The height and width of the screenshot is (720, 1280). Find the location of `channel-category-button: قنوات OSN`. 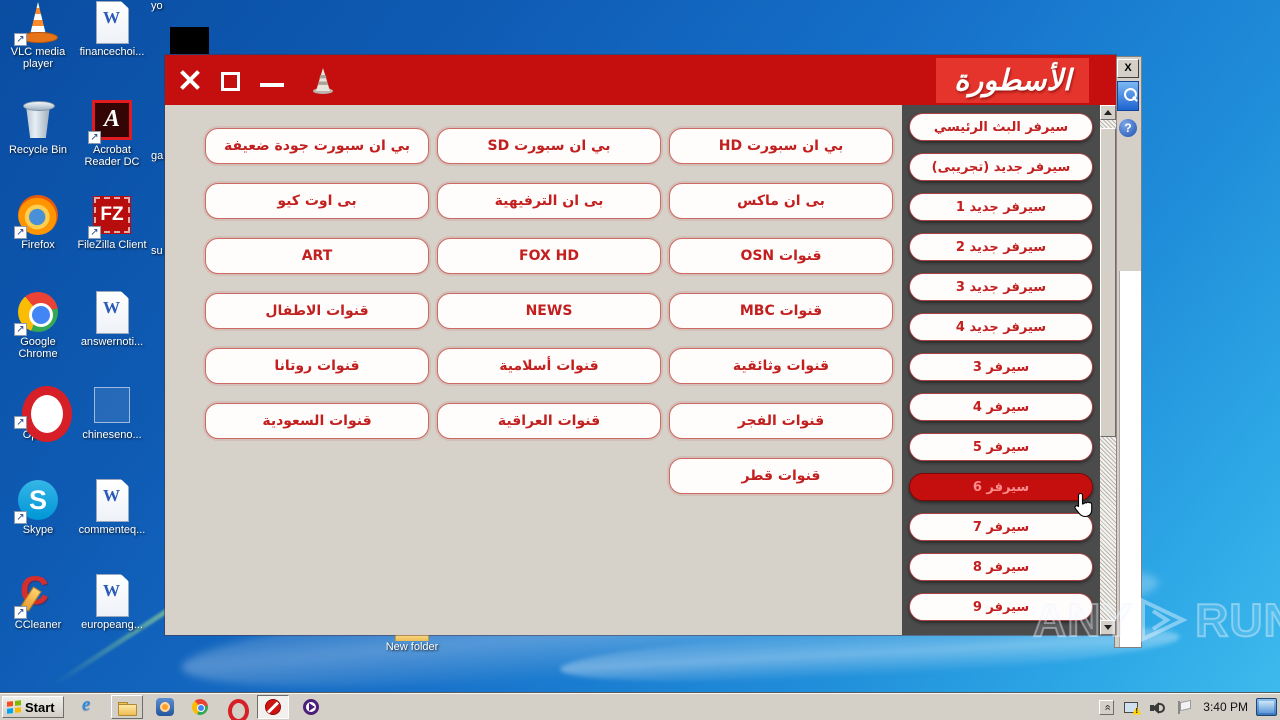

channel-category-button: قنوات OSN is located at coordinates (781, 256).